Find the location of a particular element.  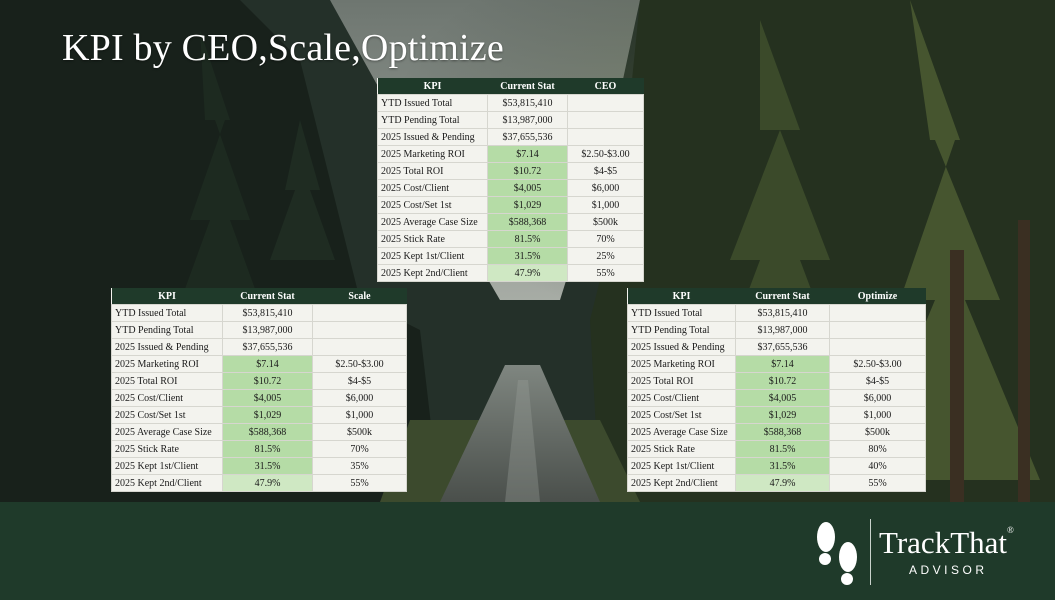

table-row: 2025 Marketing ROI $7.14 $2.50-$3.00 is located at coordinates (510, 154).